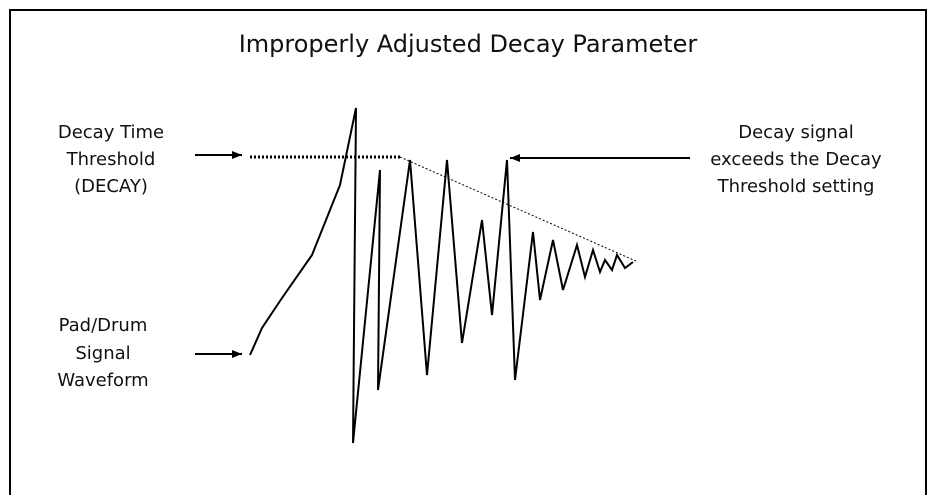 The width and height of the screenshot is (937, 495). What do you see at coordinates (111, 186) in the screenshot?
I see `threshold-label: (DECAY)` at bounding box center [111, 186].